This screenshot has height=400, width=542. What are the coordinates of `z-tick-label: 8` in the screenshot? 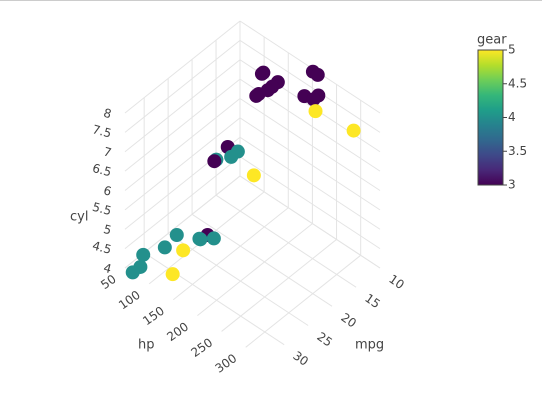 It's located at (107, 114).